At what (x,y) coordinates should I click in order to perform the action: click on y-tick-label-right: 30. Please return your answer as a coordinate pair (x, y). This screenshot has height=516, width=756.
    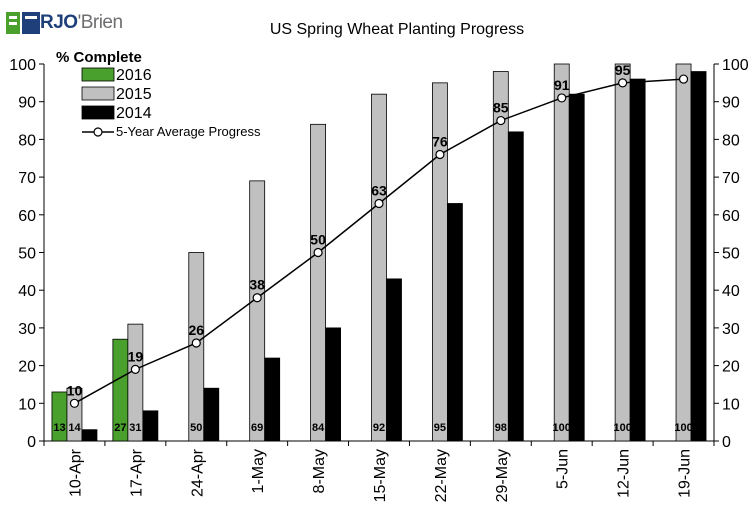
    Looking at the image, I should click on (731, 329).